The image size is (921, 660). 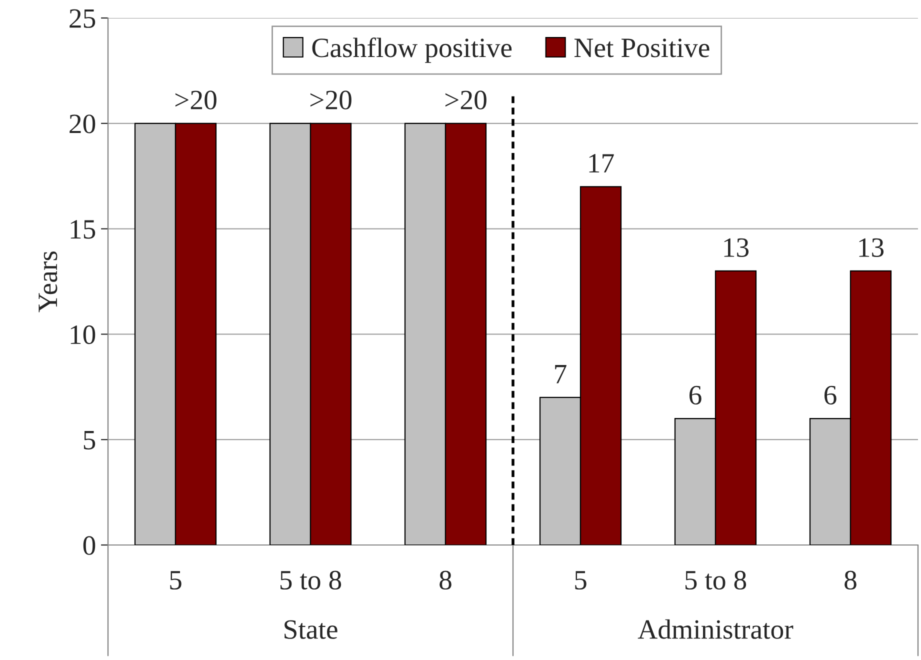 What do you see at coordinates (642, 48) in the screenshot?
I see `legend-label: Net Positive` at bounding box center [642, 48].